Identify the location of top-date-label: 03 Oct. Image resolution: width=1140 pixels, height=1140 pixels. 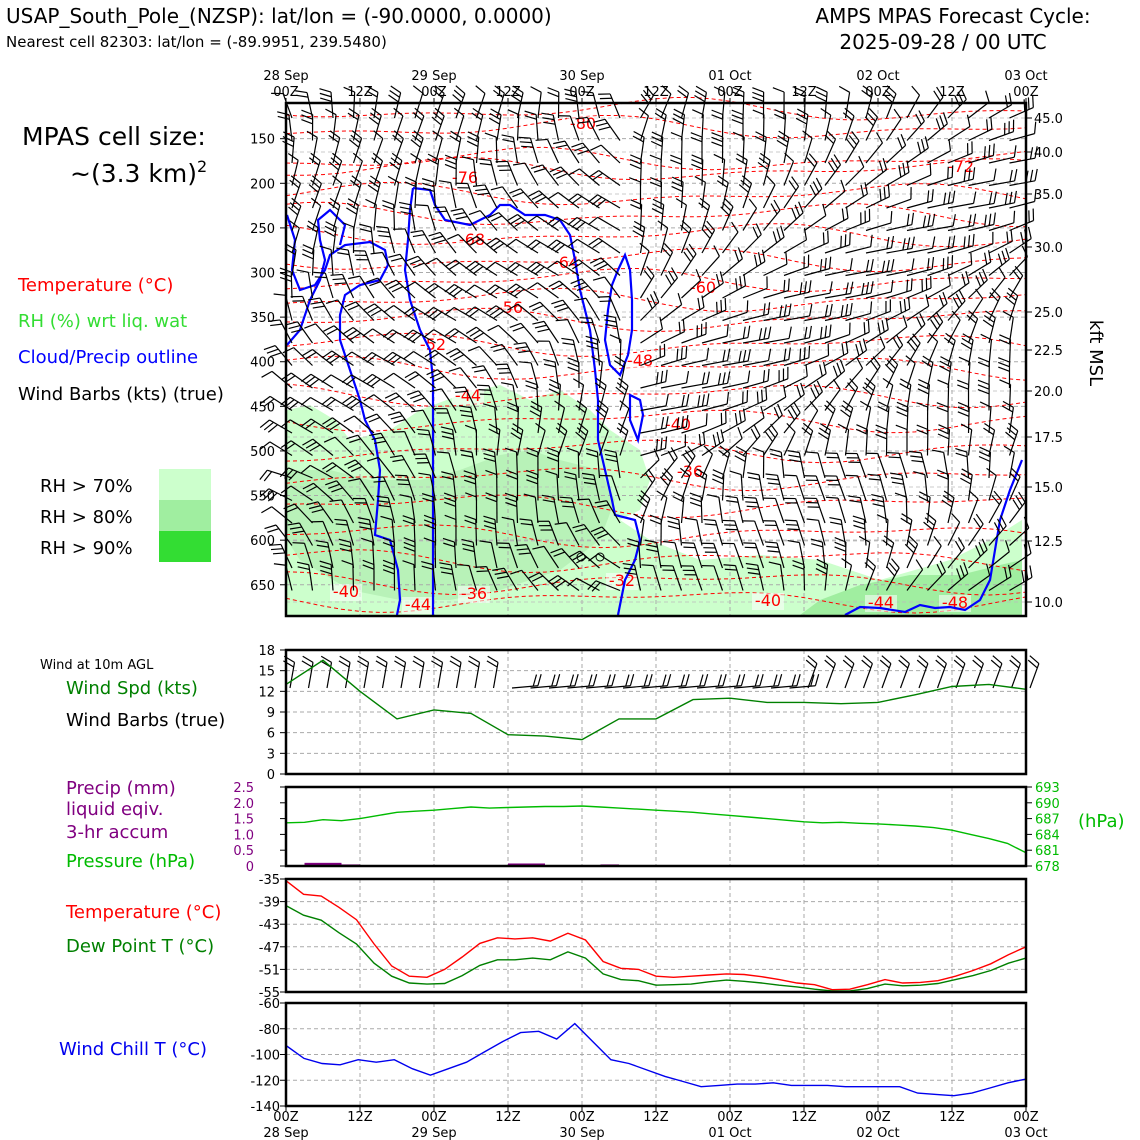
(1025, 76).